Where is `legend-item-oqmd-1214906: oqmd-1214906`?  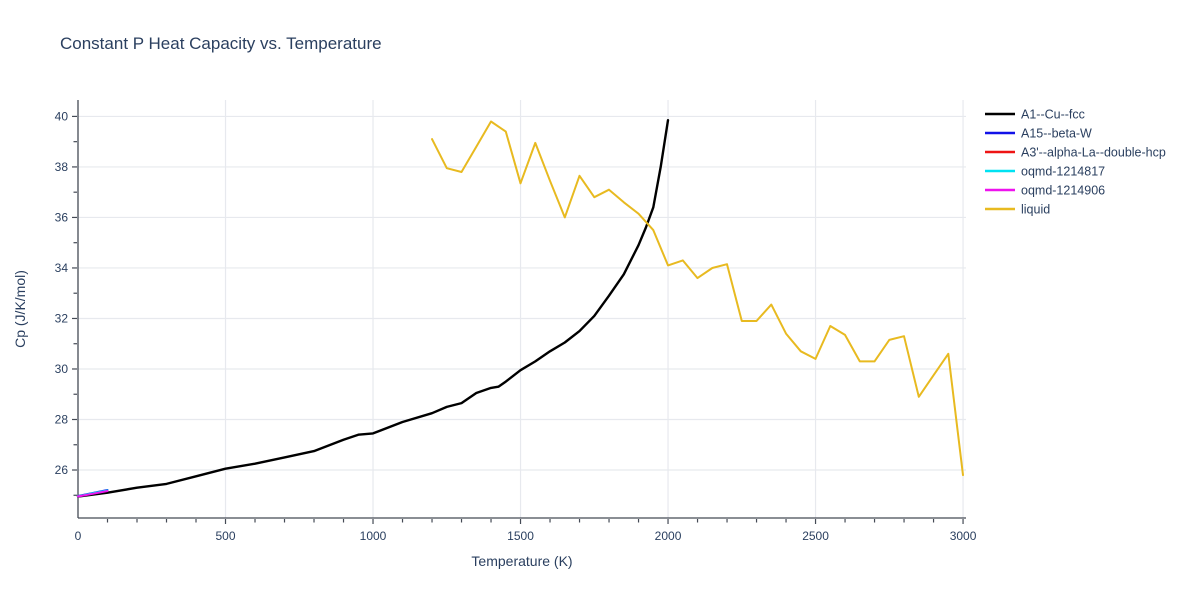
legend-item-oqmd-1214906: oqmd-1214906 is located at coordinates (1045, 191).